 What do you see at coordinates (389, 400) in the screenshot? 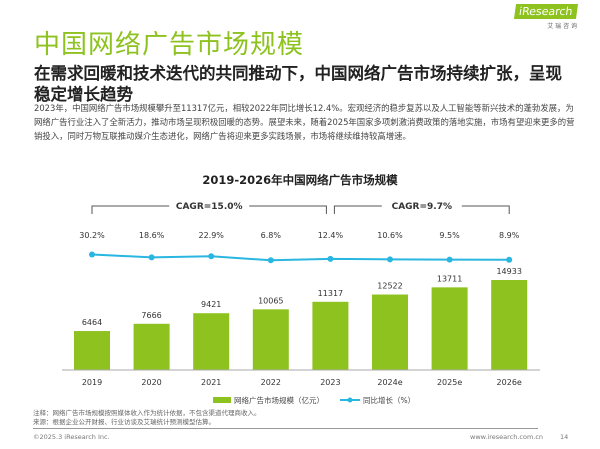
I see `legend-line-label: 同比增长（%）` at bounding box center [389, 400].